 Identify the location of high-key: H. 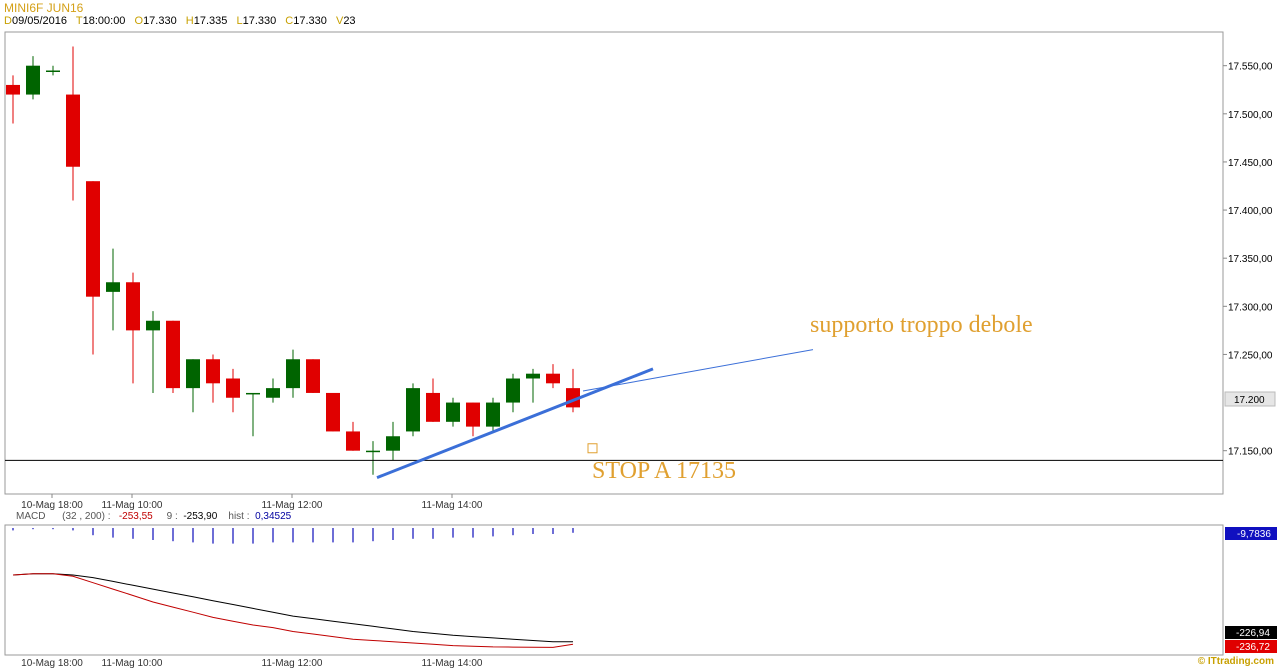
(189, 21).